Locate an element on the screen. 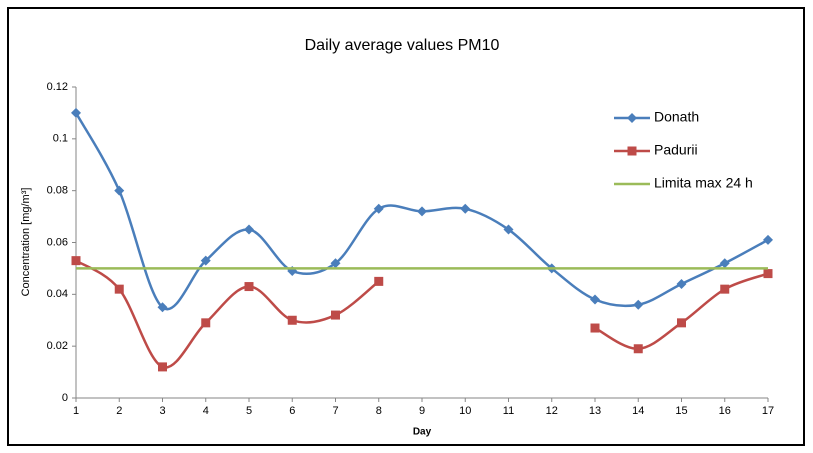 Image resolution: width=813 pixels, height=453 pixels. x-tick-label: 17 is located at coordinates (768, 411).